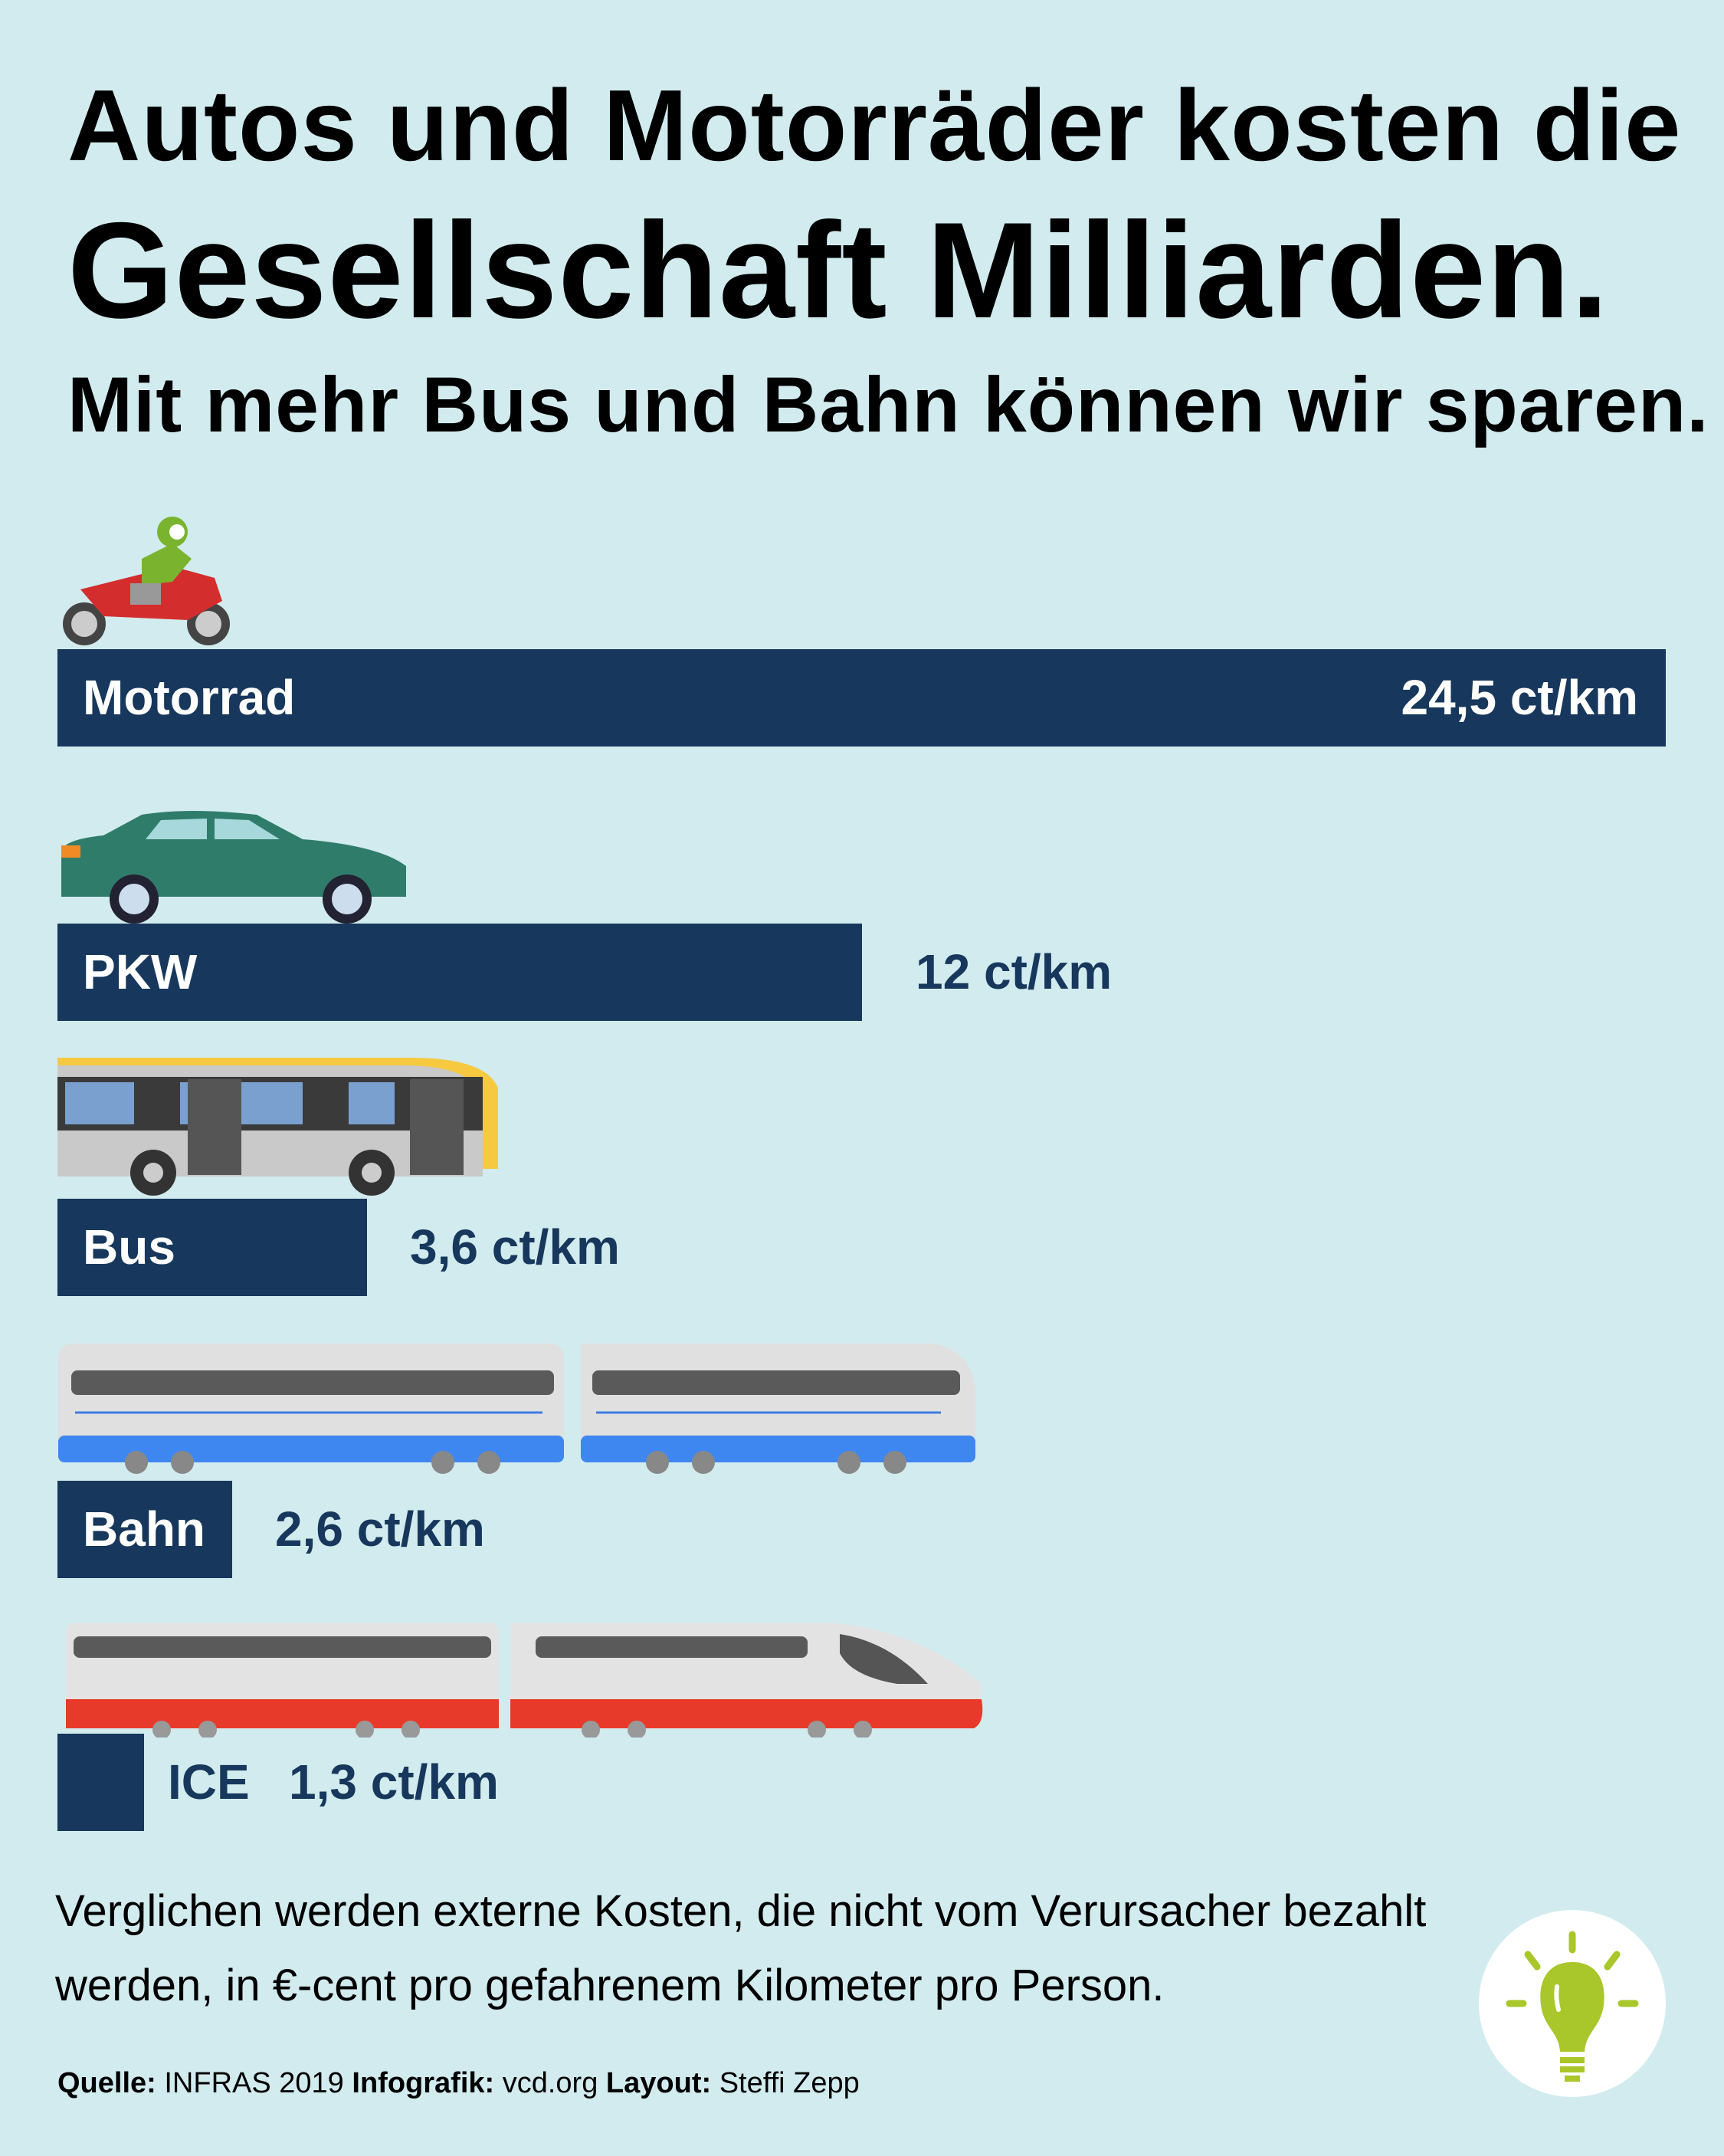  What do you see at coordinates (838, 270) in the screenshot?
I see `title-line-2: Gesellschaft Milliarden.` at bounding box center [838, 270].